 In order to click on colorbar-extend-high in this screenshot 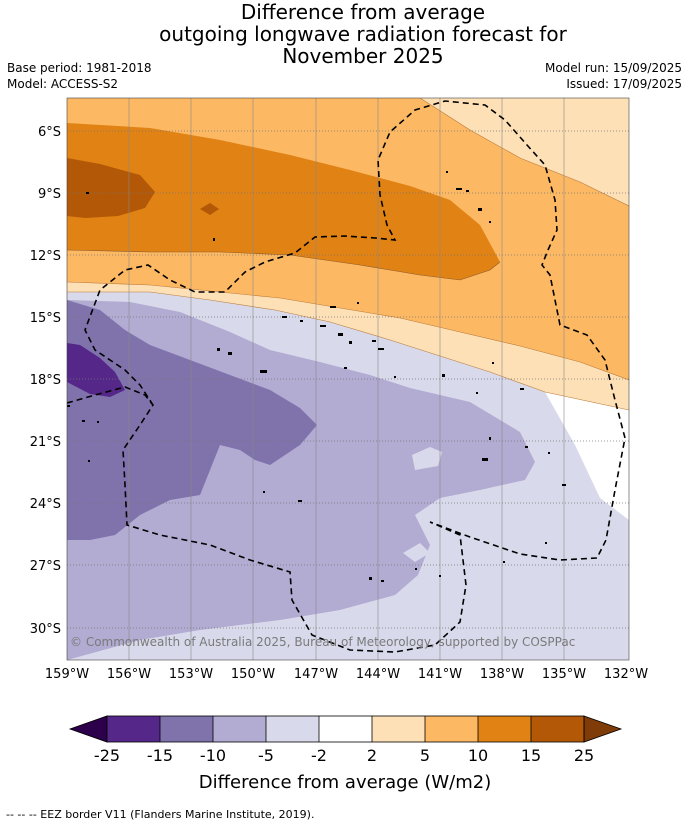, I will do `click(603, 729)`.